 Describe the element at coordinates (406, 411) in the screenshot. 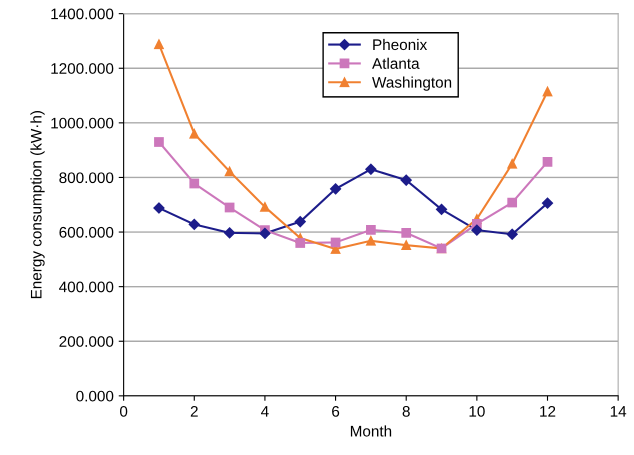

I see `x-tick-label: 8` at that location.